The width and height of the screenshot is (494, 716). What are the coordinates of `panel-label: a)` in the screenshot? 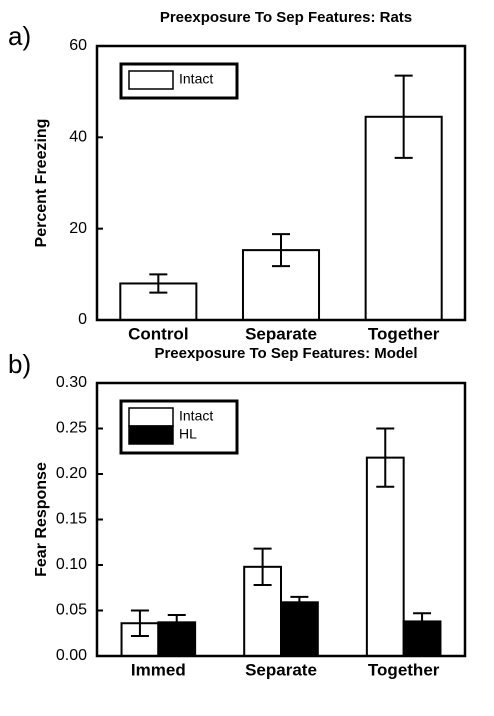 It's located at (19, 36).